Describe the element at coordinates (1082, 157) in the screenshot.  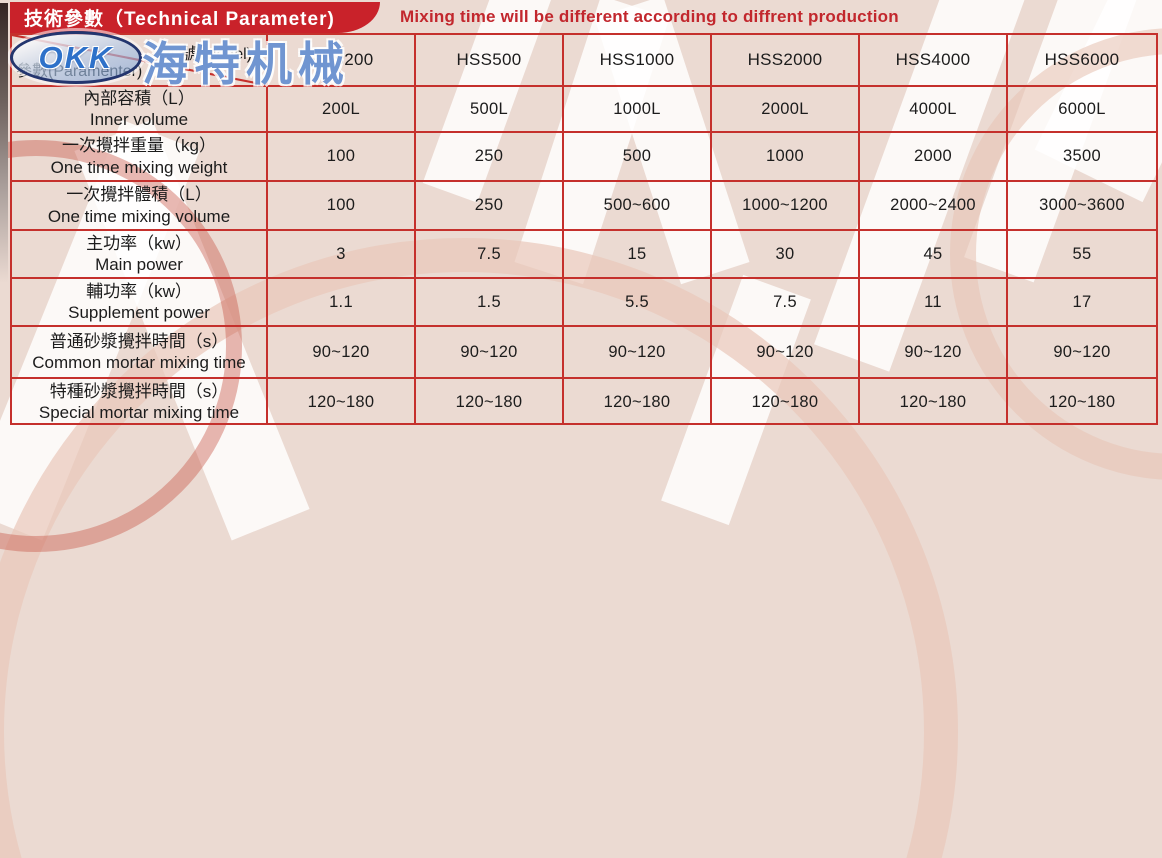
I see `cell-value: 3500` at that location.